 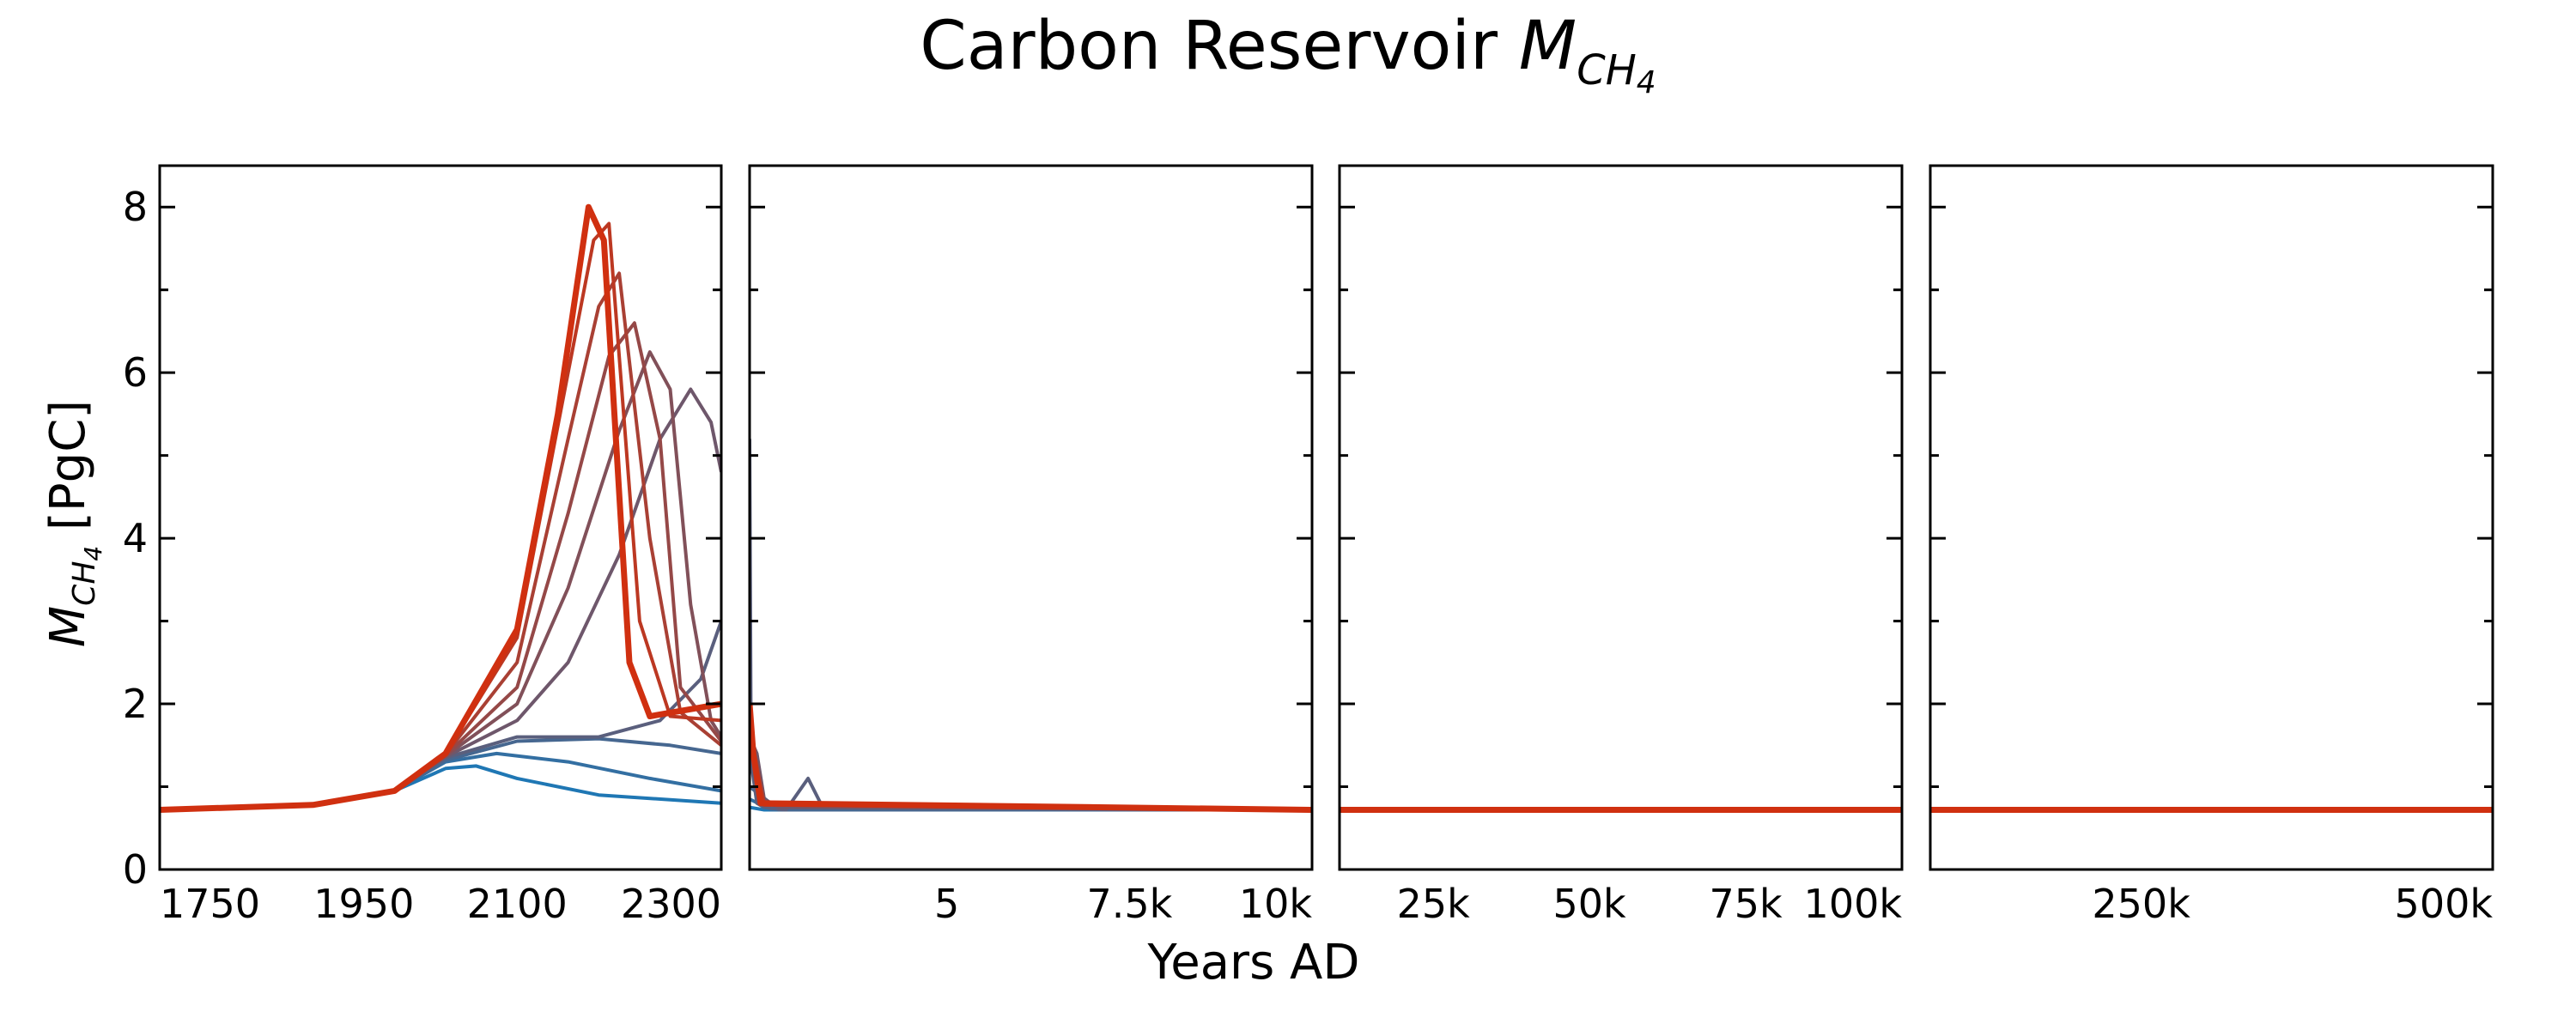 What do you see at coordinates (135, 869) in the screenshot?
I see `y-tick-label: 0` at bounding box center [135, 869].